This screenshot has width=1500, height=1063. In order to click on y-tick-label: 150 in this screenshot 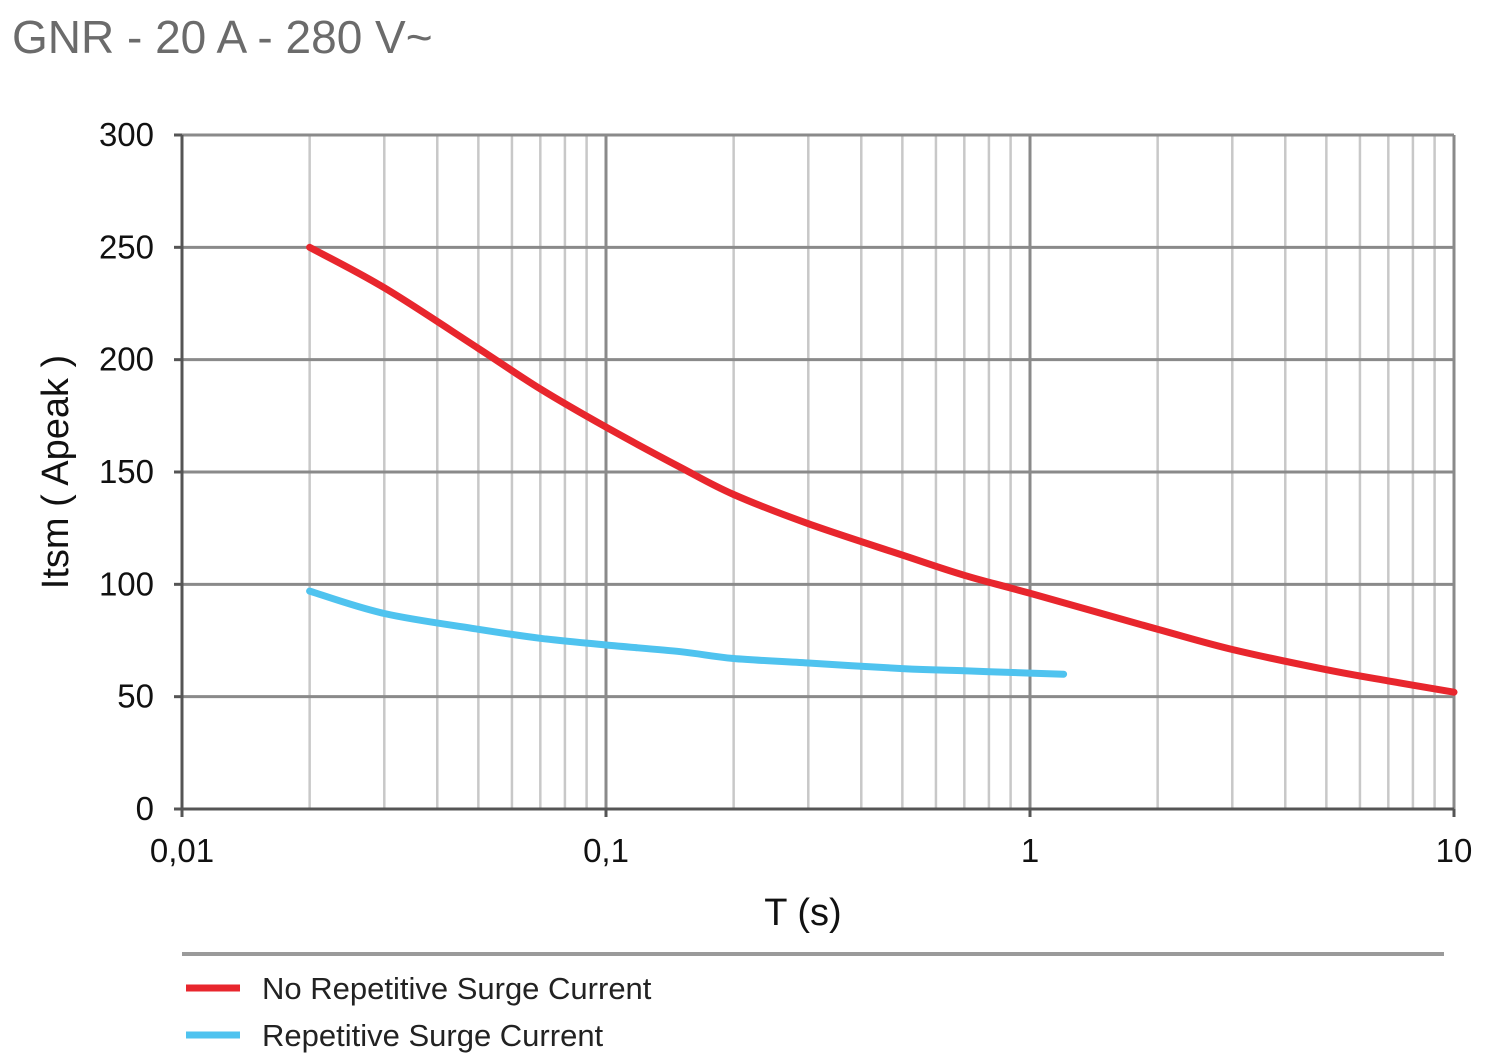, I will do `click(126, 471)`.